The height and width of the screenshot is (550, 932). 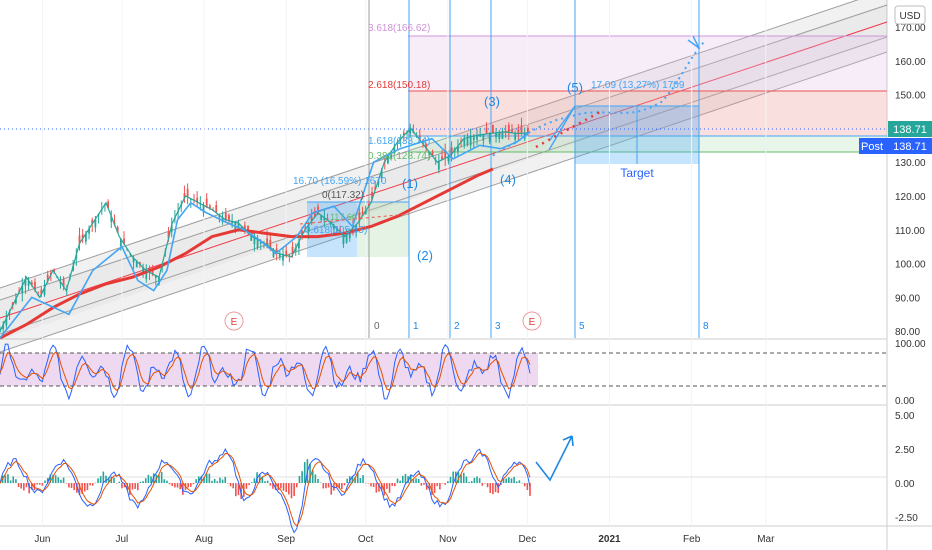 What do you see at coordinates (498, 326) in the screenshot?
I see `time-count-3: 3` at bounding box center [498, 326].